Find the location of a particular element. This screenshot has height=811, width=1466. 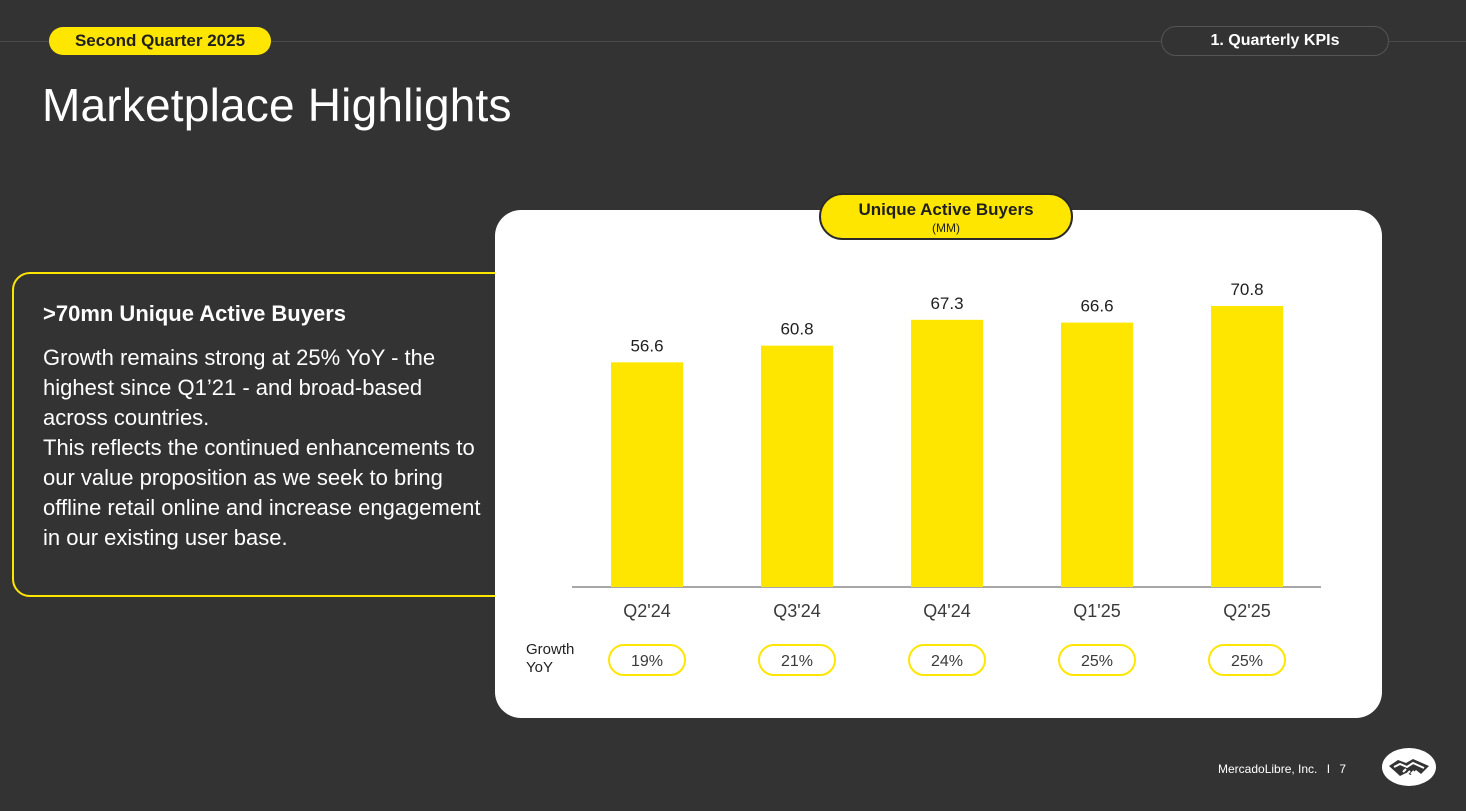

growth-yoy-label: Growth YoY is located at coordinates (555, 659).